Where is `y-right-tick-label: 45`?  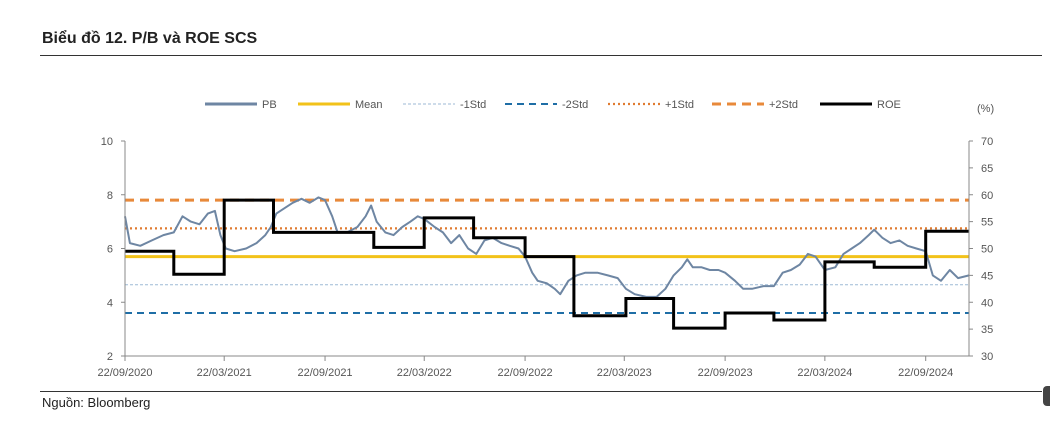
y-right-tick-label: 45 is located at coordinates (987, 276).